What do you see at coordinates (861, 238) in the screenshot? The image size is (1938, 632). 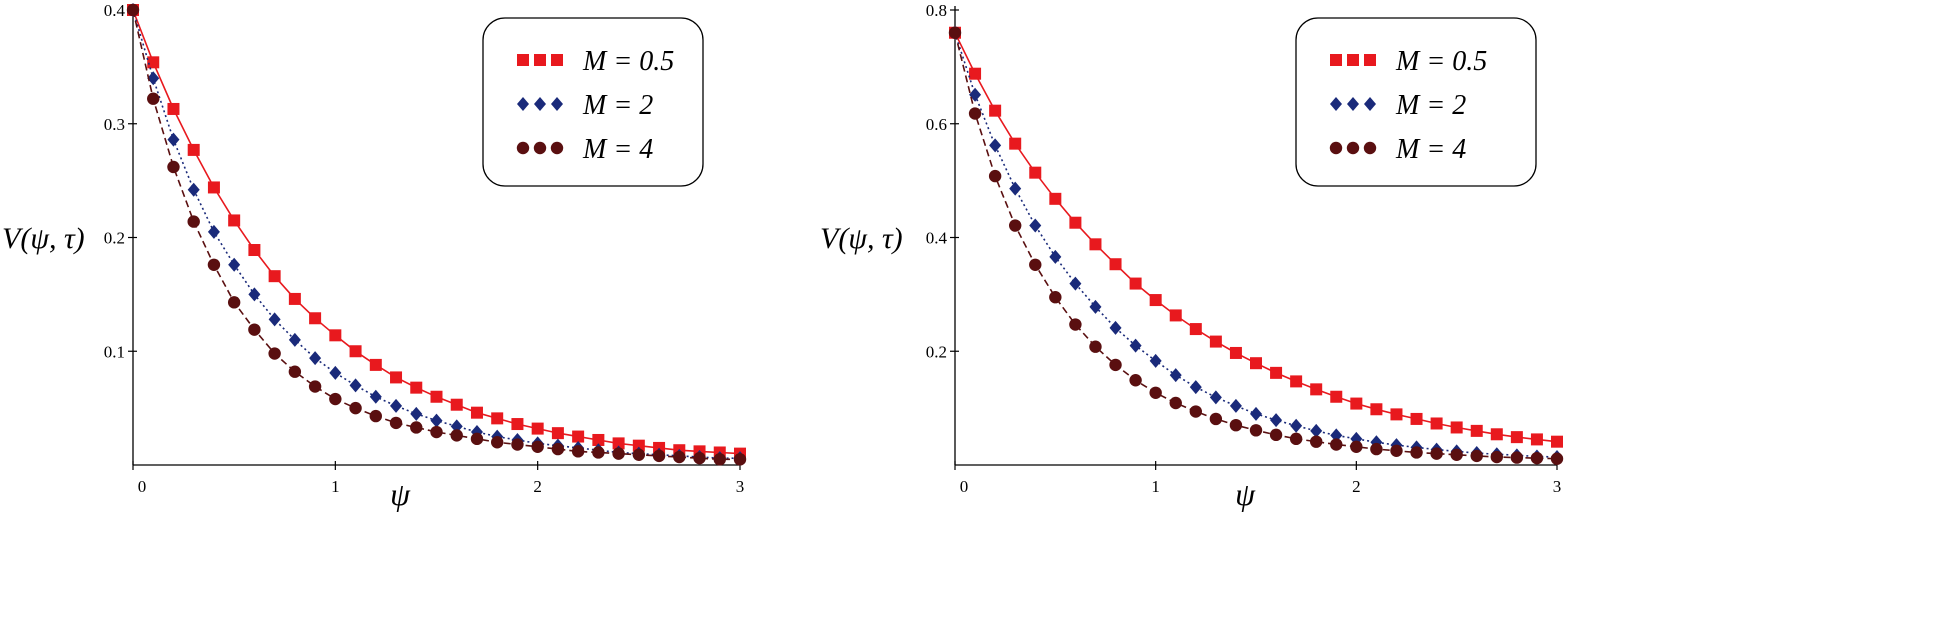 I see `y-axis-label: V(ψ, τ)` at bounding box center [861, 238].